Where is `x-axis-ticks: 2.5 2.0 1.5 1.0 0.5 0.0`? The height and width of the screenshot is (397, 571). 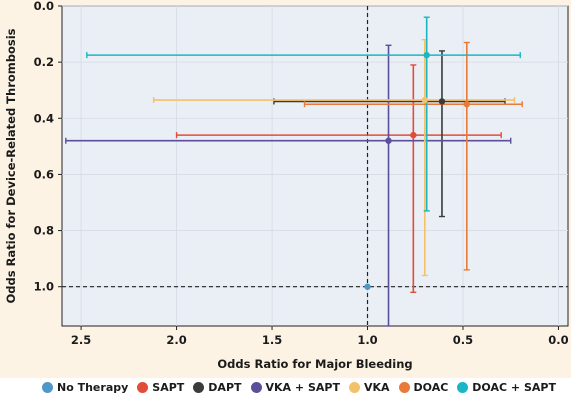
x-axis-ticks: 2.5 2.0 1.5 1.0 0.5 0.0 is located at coordinates (320, 336).